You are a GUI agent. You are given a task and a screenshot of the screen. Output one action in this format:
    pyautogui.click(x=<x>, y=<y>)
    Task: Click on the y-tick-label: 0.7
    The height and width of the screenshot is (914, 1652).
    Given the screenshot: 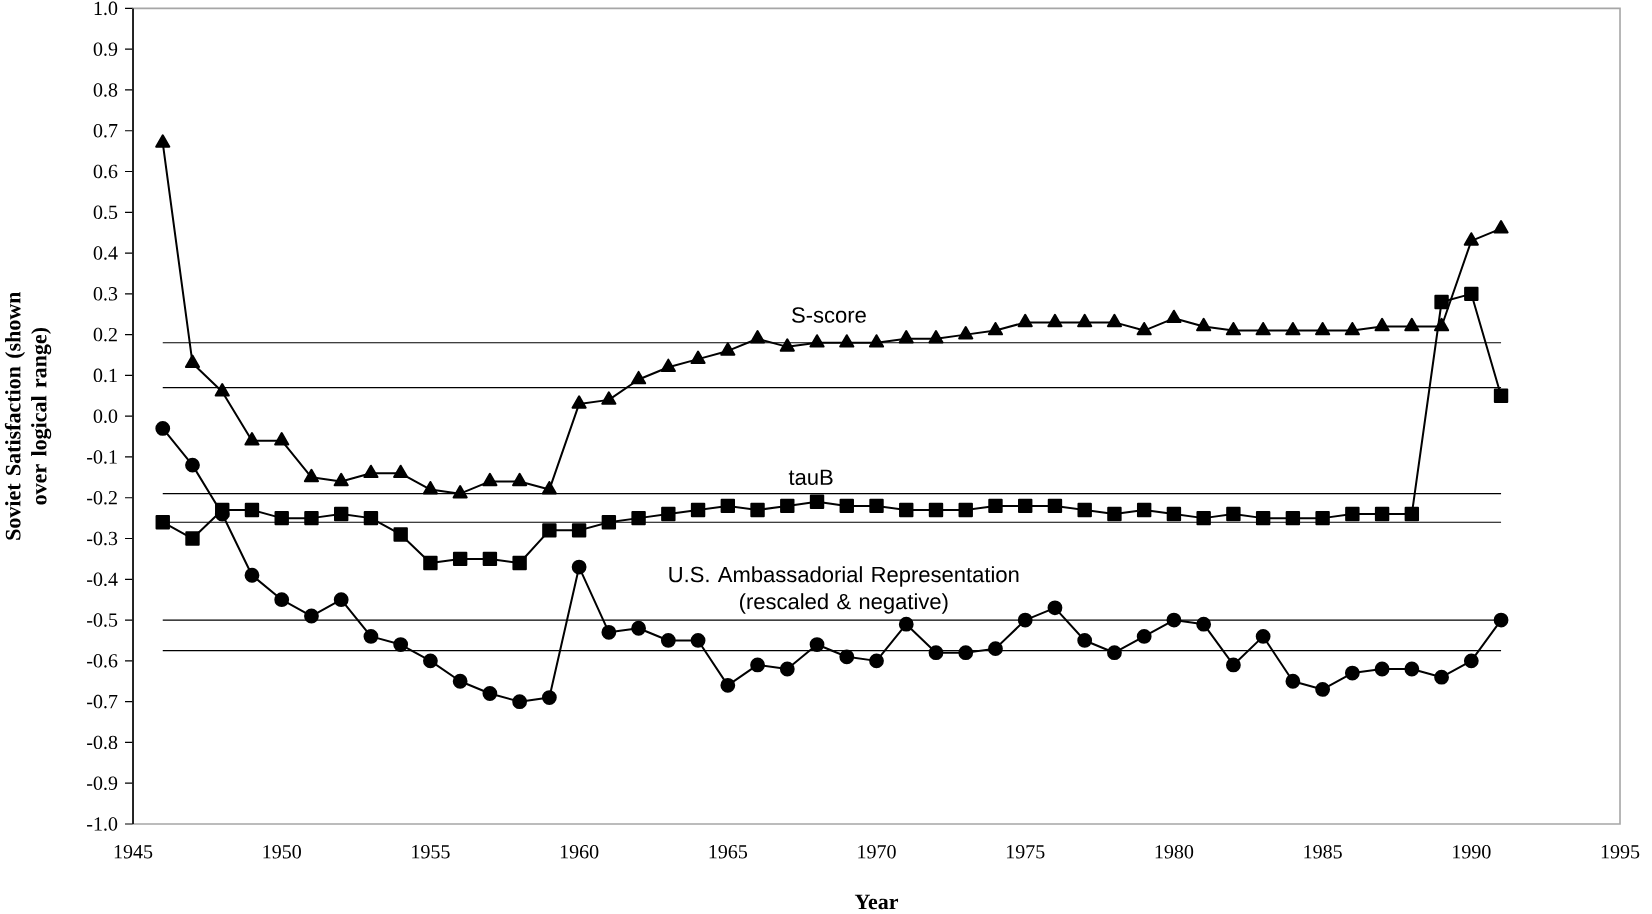 What is the action you would take?
    pyautogui.click(x=105, y=130)
    